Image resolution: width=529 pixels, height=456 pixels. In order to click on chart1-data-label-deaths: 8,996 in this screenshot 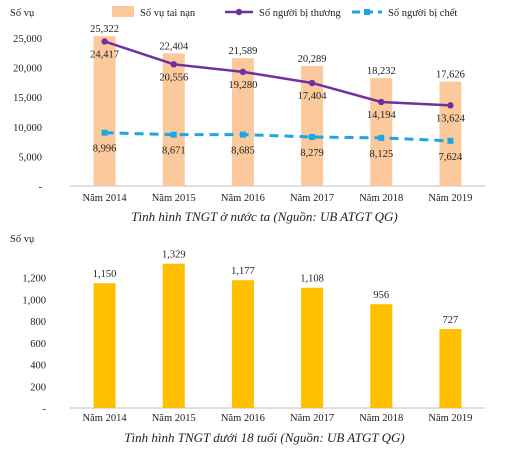, I will do `click(105, 149)`.